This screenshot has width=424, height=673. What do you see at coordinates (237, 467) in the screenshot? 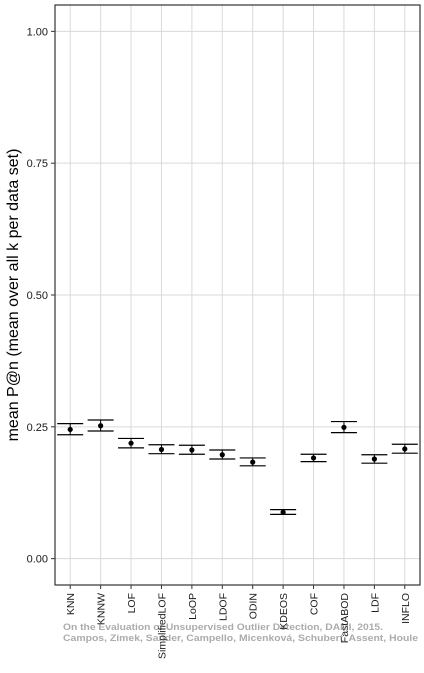
I see `chart-marks` at bounding box center [237, 467].